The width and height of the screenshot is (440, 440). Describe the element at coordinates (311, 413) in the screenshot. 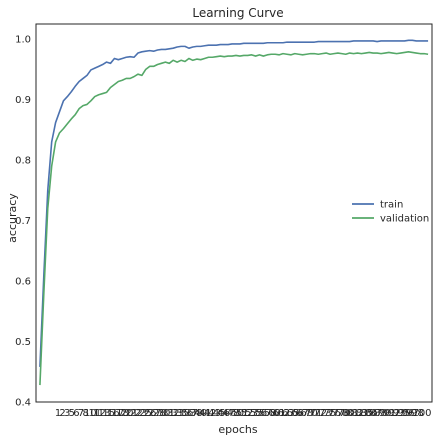

I see `x-tick-label: 70` at that location.